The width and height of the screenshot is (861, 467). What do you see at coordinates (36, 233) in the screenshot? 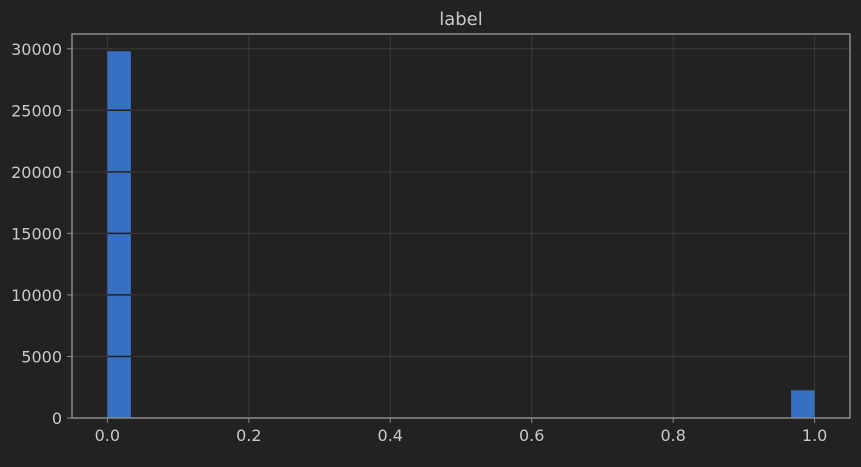
I see `y-tick-label: 15000` at bounding box center [36, 233].